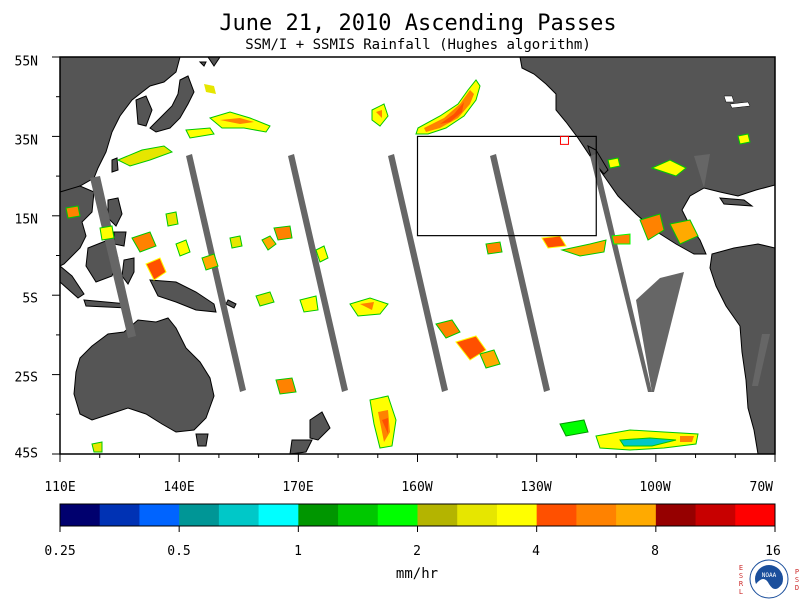 The width and height of the screenshot is (800, 600). What do you see at coordinates (26, 378) in the screenshot?
I see `lat-label-25s: 25S` at bounding box center [26, 378].